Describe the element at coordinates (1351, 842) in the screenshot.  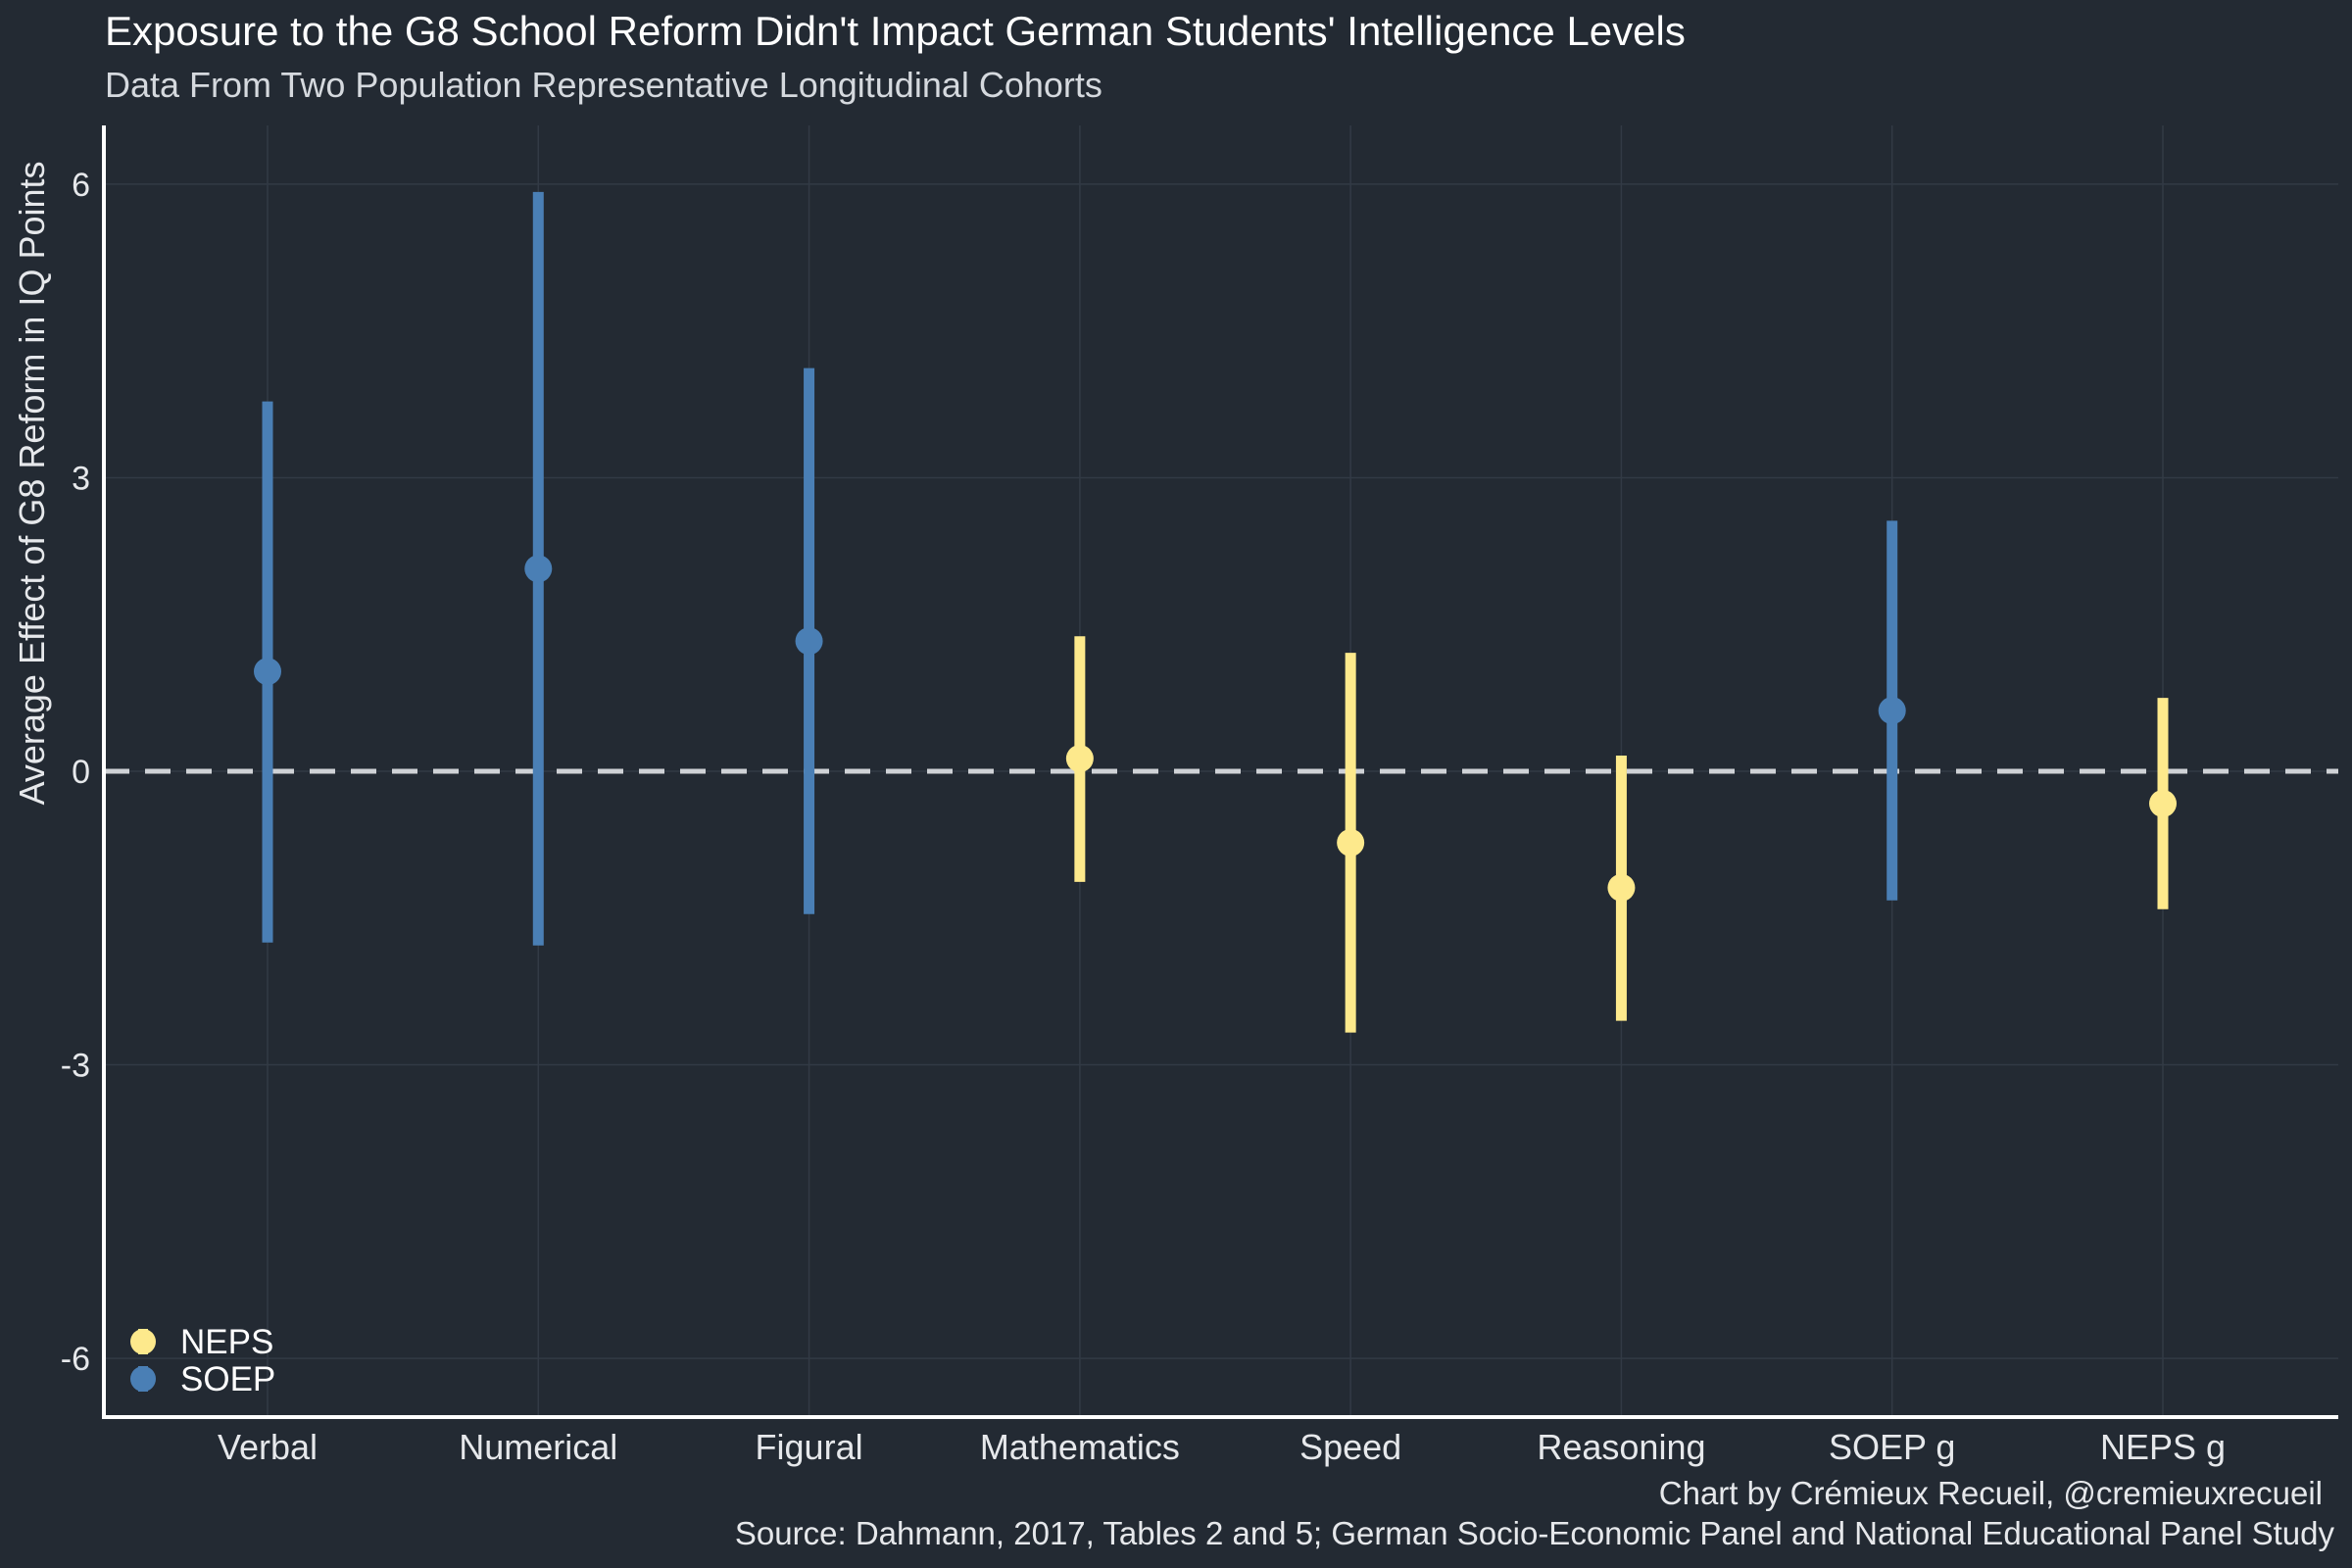
I see `point-speed` at that location.